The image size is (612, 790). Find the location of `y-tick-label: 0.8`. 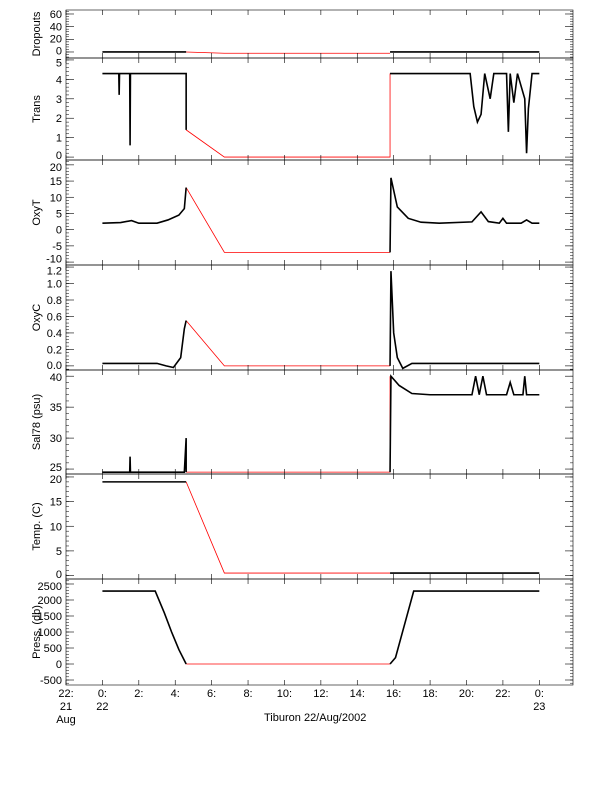

y-tick-label: 0.8 is located at coordinates (54, 301).